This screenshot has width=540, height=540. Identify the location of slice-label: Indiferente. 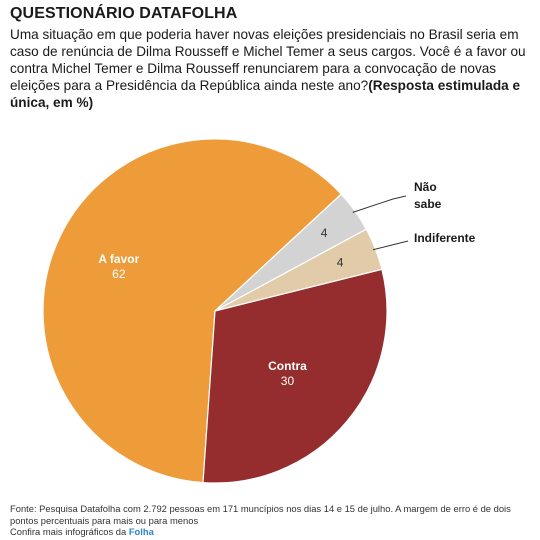
(445, 238).